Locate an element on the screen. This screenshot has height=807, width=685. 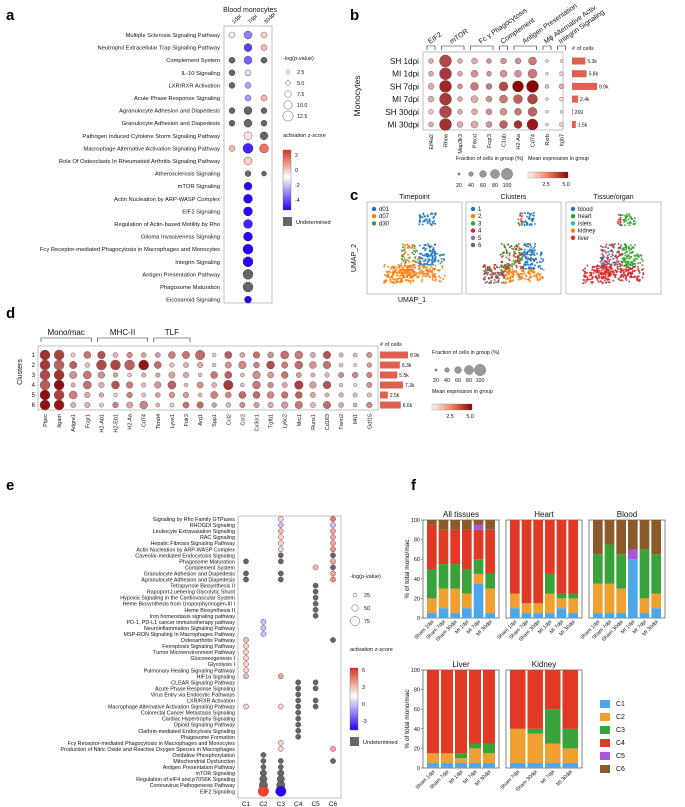
panel-a-colorbar-tick: -2 is located at coordinates (297, 186).